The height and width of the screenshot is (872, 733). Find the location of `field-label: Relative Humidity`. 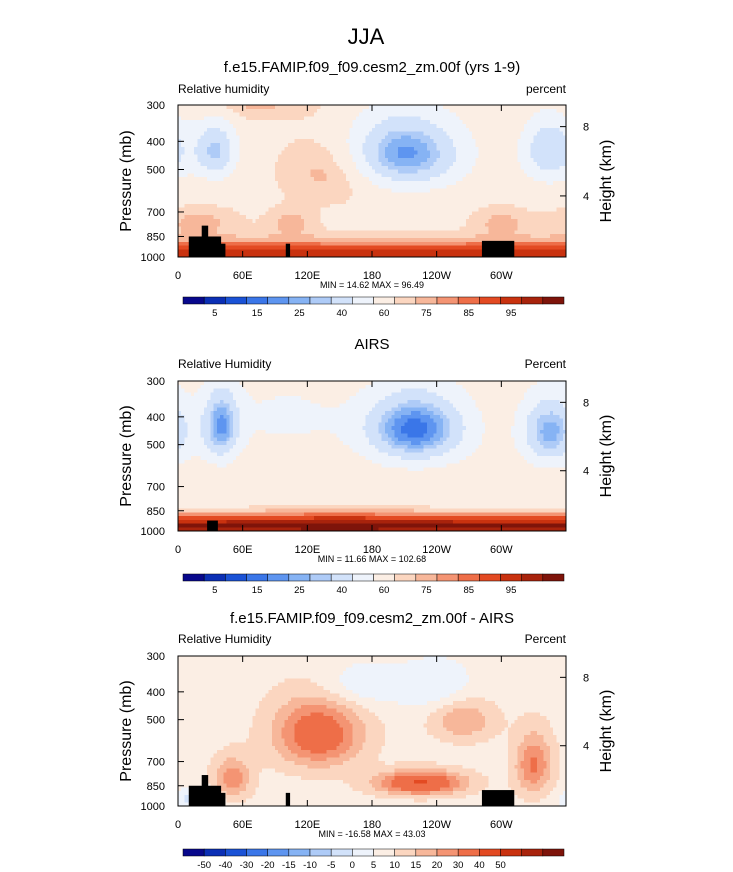

field-label: Relative Humidity is located at coordinates (224, 364).